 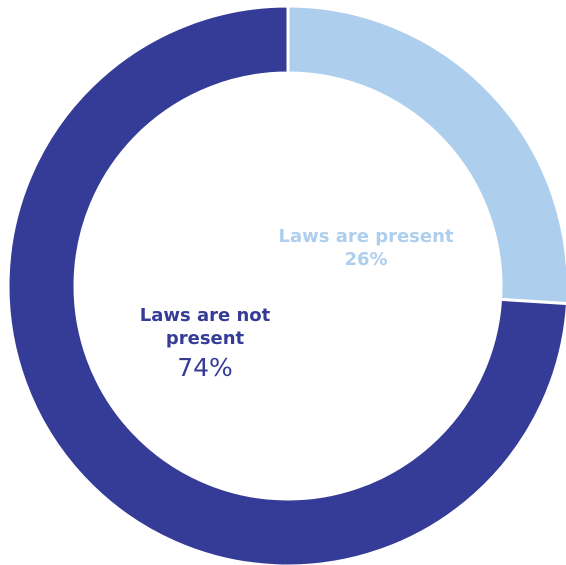 I want to click on slice-label-laws-present: Laws are present 26%, so click(x=366, y=248).